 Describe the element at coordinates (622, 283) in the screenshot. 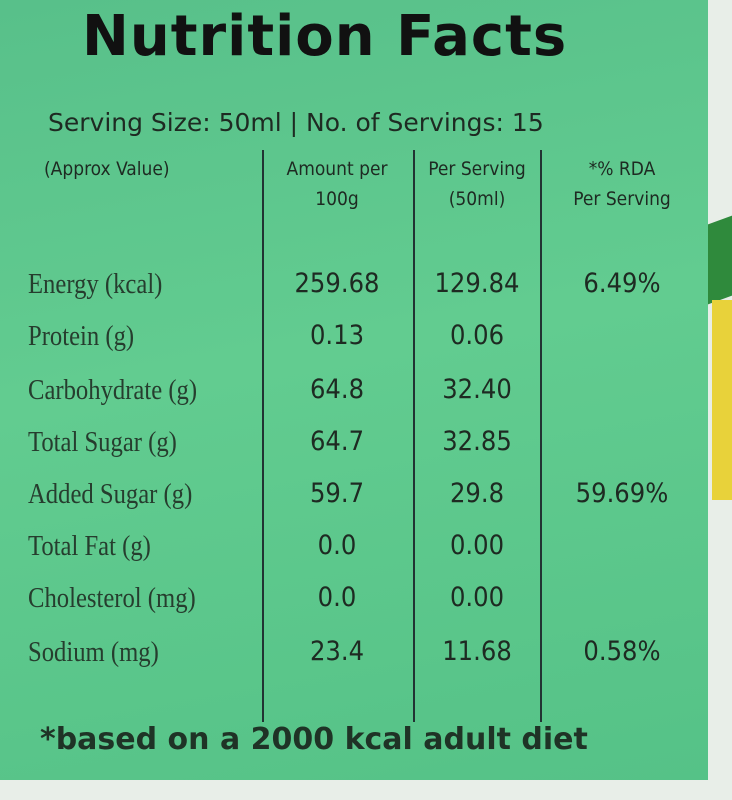

I see `nutrient-value: 6.49%` at that location.